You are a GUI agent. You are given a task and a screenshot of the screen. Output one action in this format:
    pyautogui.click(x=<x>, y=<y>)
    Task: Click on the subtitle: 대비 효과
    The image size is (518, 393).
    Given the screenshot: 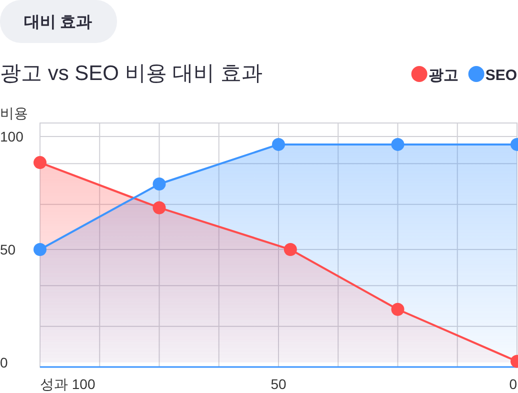 What is the action you would take?
    pyautogui.click(x=58, y=21)
    